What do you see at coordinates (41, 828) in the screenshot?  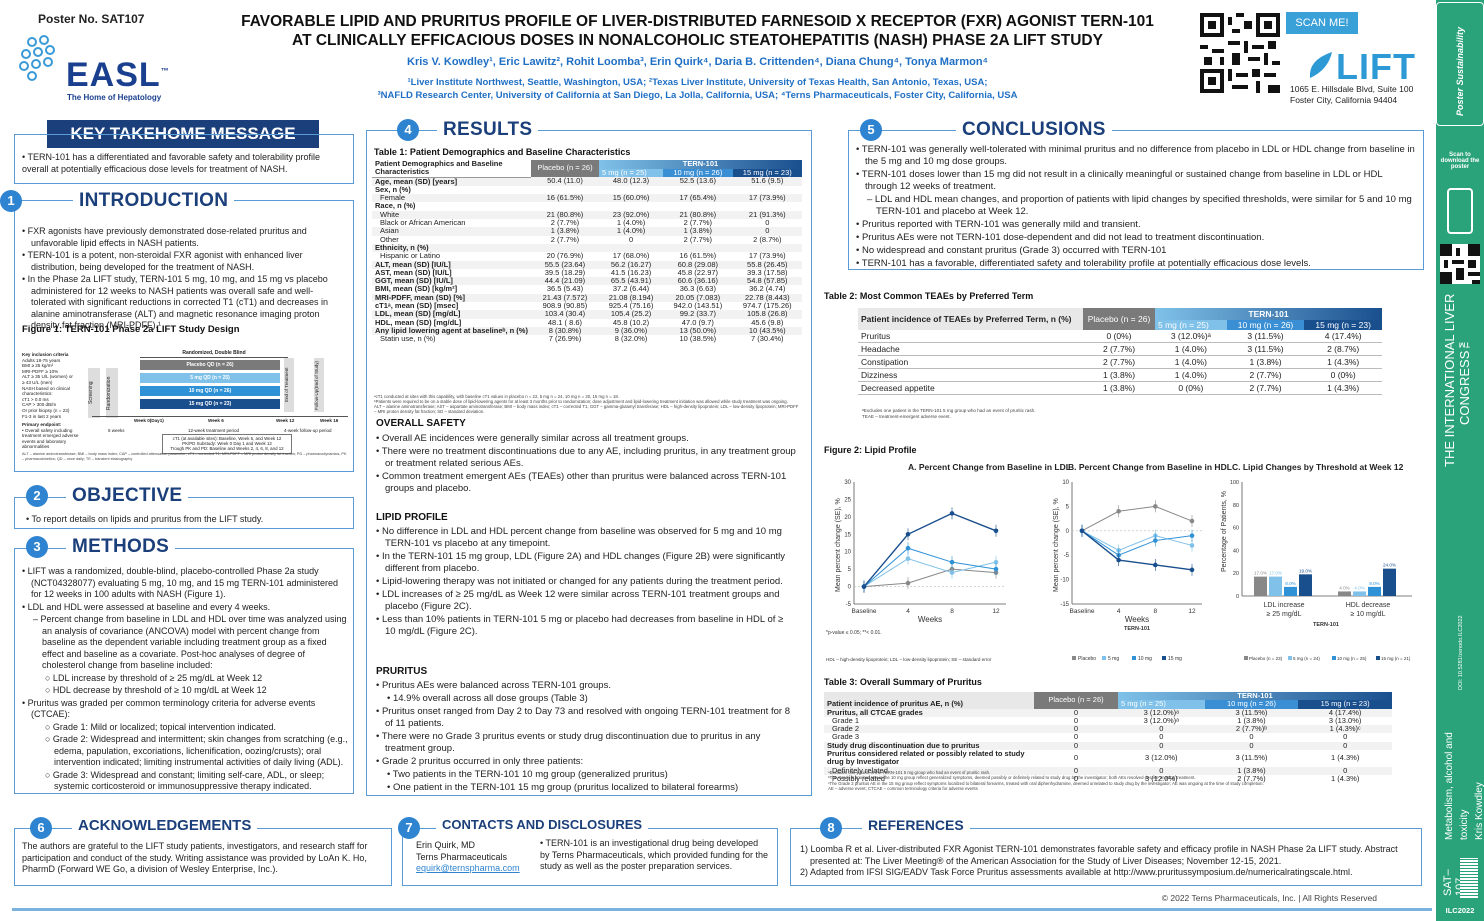 I see `section-number-6: 6` at bounding box center [41, 828].